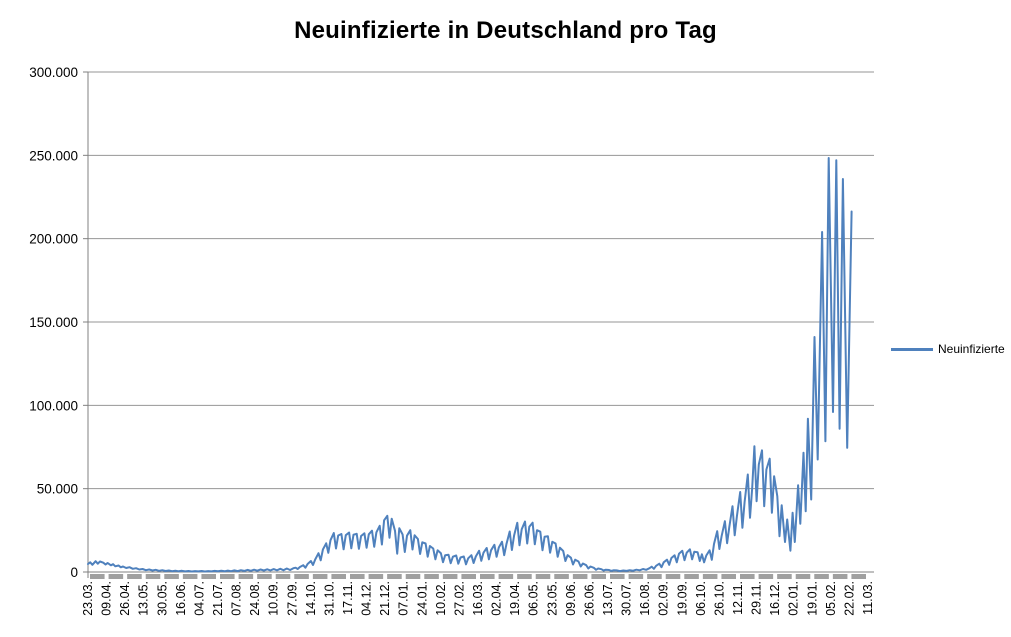  I want to click on legend: Neuinfizierte, so click(948, 349).